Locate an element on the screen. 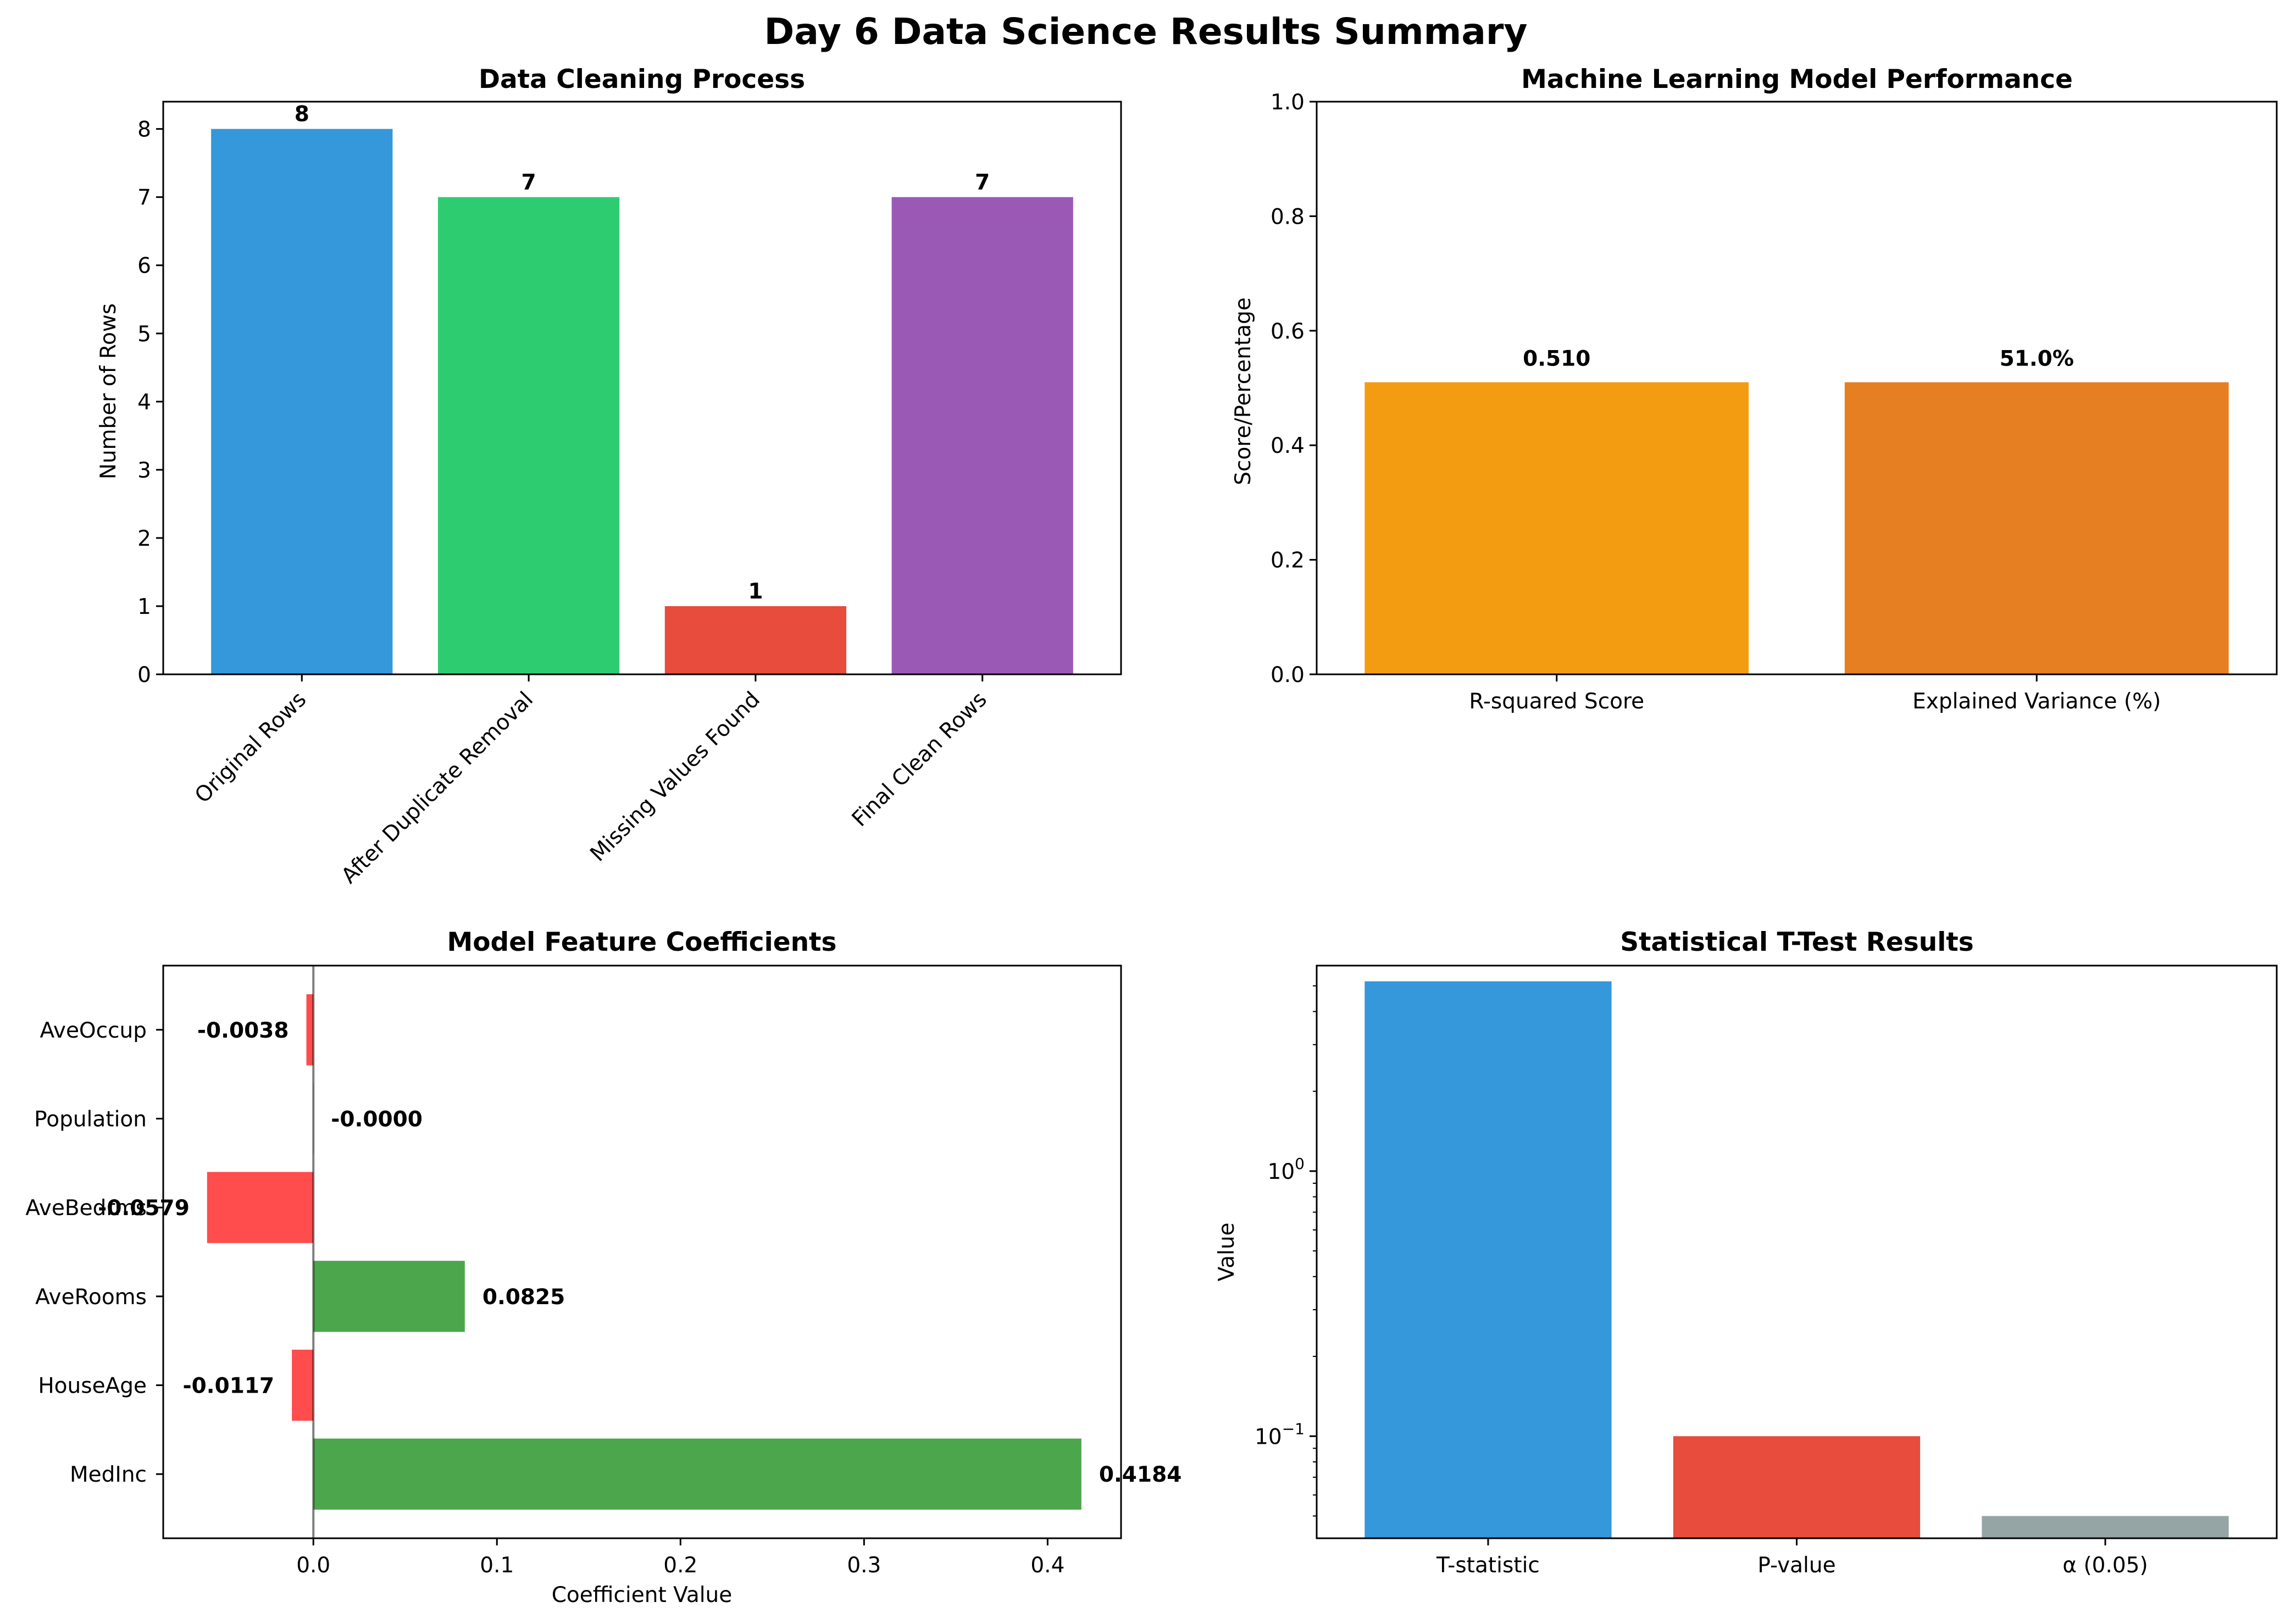 This screenshot has height=1624, width=2291. ml-xtick-label: R-squared Score is located at coordinates (1556, 701).